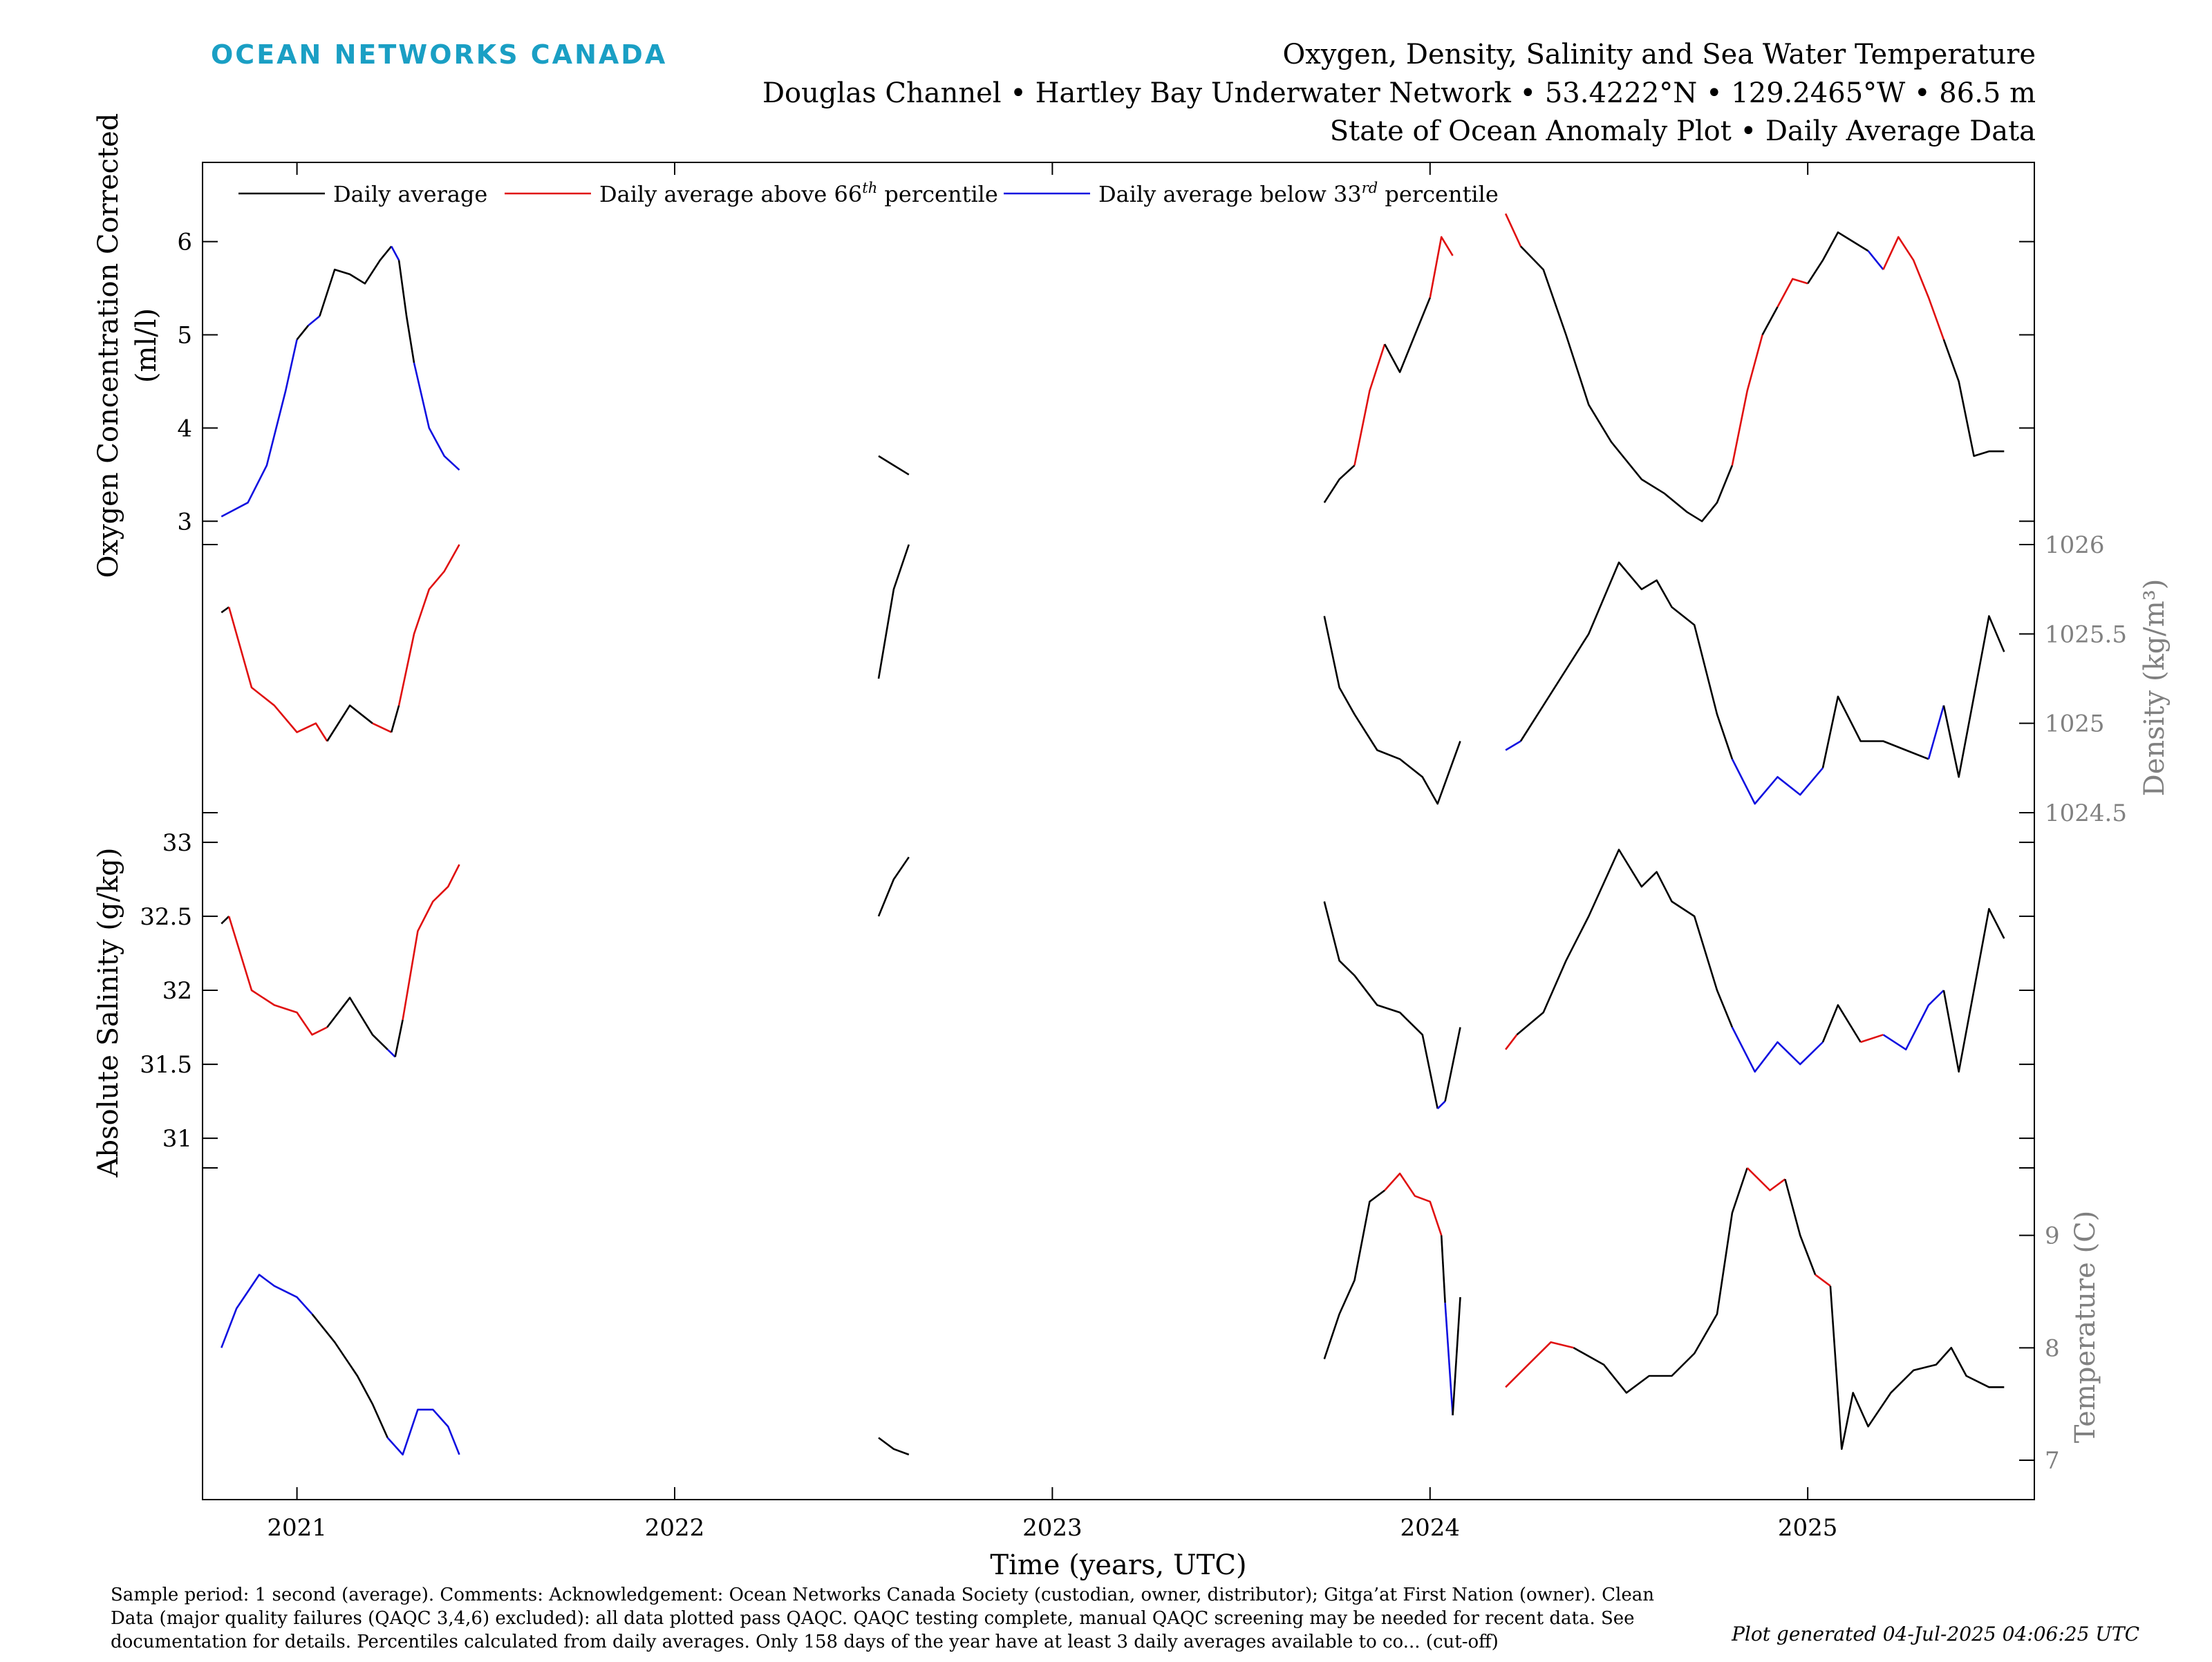 The width and height of the screenshot is (2212, 1662). Describe the element at coordinates (410, 194) in the screenshot. I see `legend-label-black: Daily average` at that location.